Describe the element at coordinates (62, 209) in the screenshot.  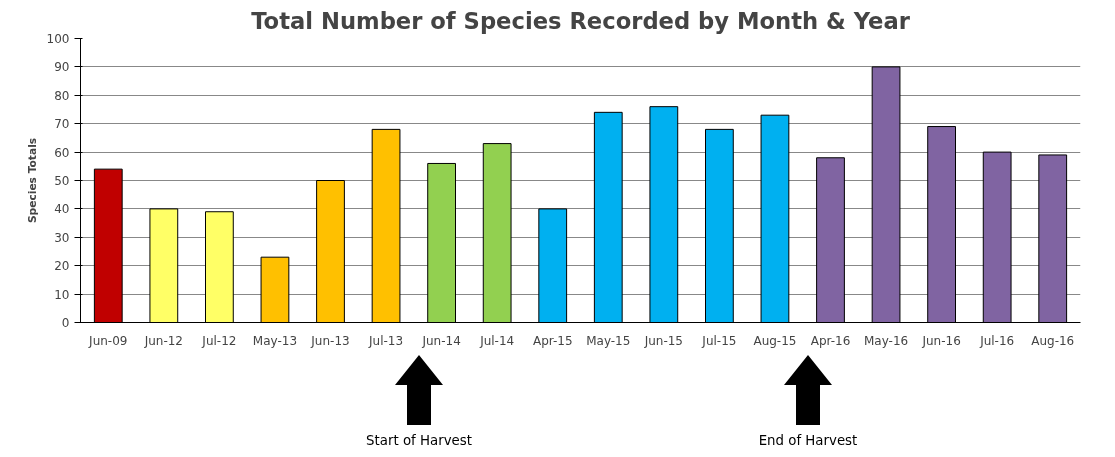
I see `y-tick-label: 40` at that location.